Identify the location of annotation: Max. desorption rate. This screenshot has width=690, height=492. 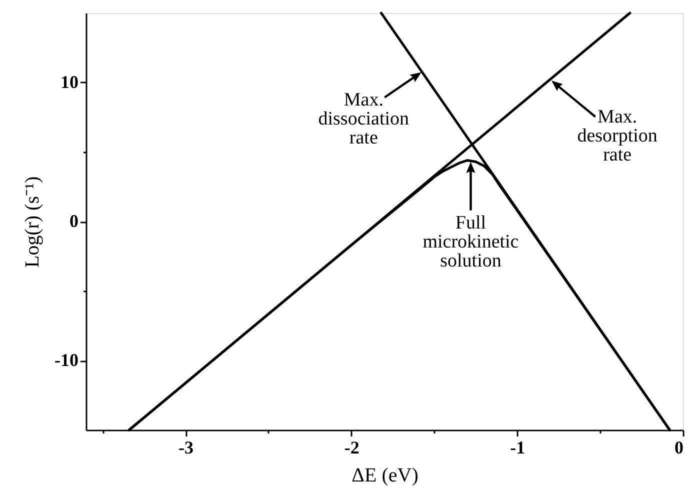
(617, 136).